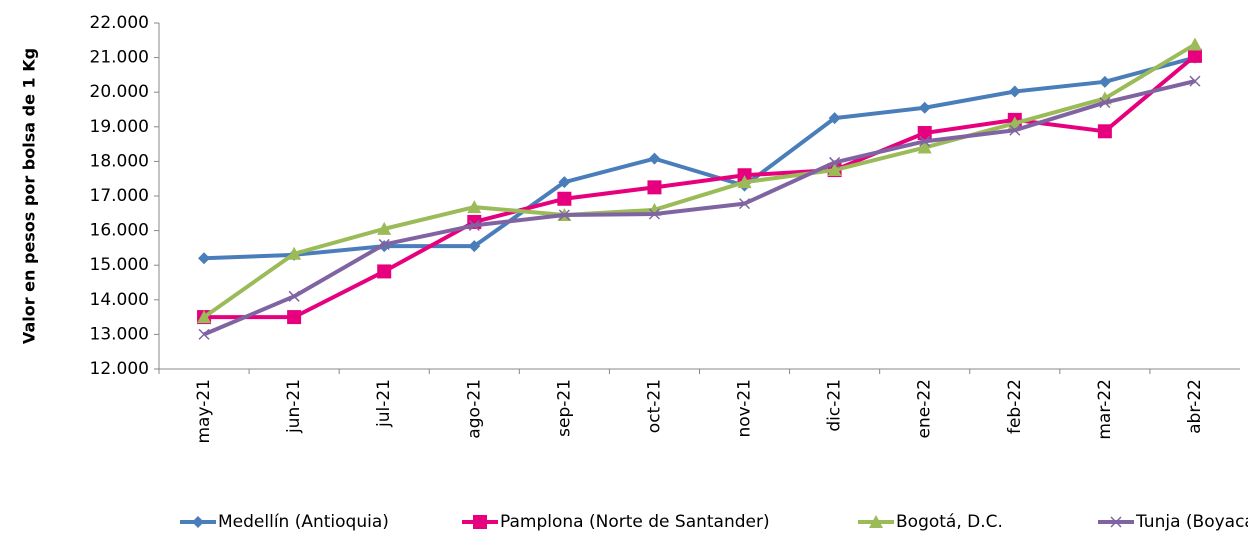 This screenshot has width=1248, height=535. I want to click on x-tick-label: nov-21, so click(745, 408).